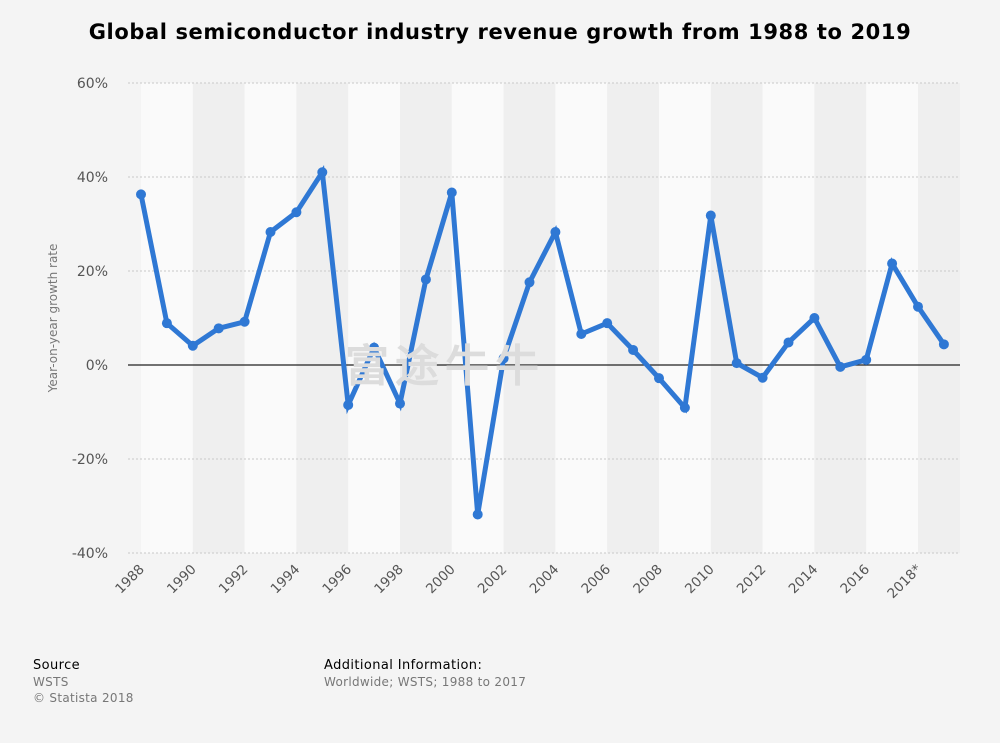 Image resolution: width=1000 pixels, height=743 pixels. I want to click on x-tick-label: 2002, so click(493, 580).